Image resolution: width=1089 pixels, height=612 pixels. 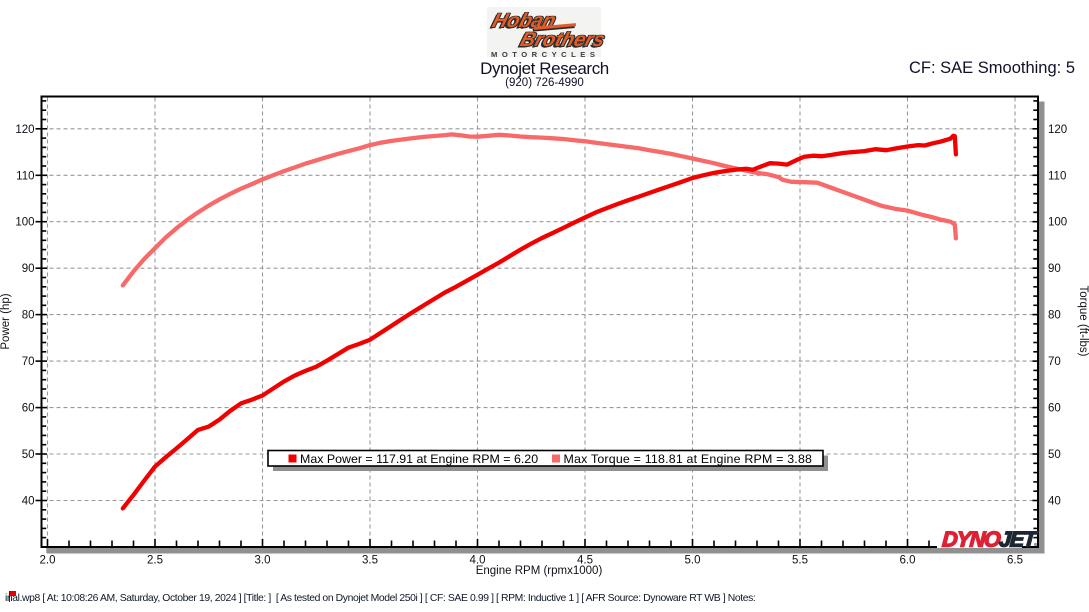 What do you see at coordinates (6, 321) in the screenshot?
I see `svg-text: Power (hp)` at bounding box center [6, 321].